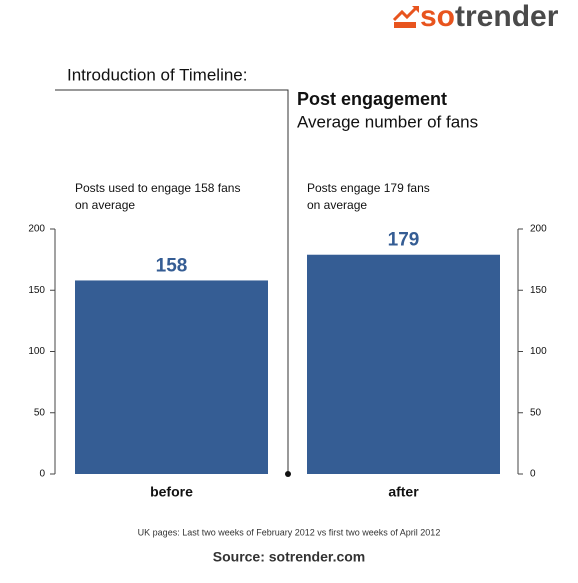 This screenshot has width=578, height=583. I want to click on header: Introduction of Timeline:, so click(157, 74).